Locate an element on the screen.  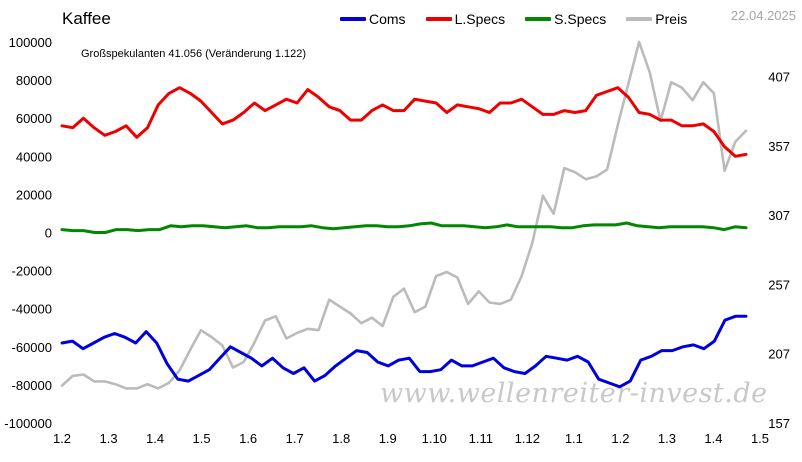
y-right-tick-label: 407 is located at coordinates (779, 77).